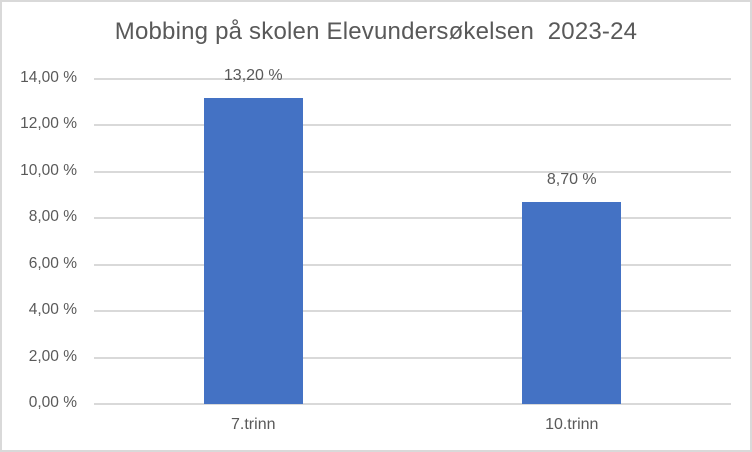 The image size is (752, 452). What do you see at coordinates (253, 75) in the screenshot?
I see `data-label: 13,20 %` at bounding box center [253, 75].